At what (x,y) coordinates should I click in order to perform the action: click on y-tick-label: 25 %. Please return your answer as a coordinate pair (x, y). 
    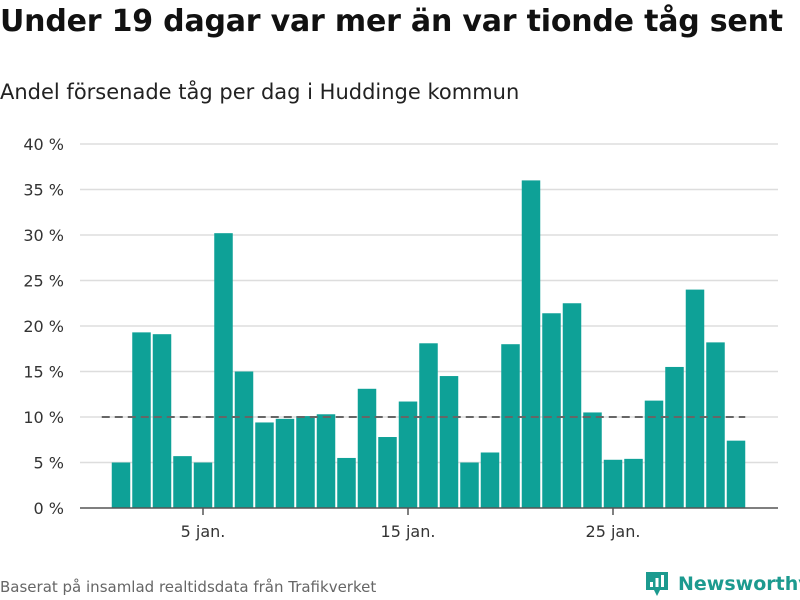
    Looking at the image, I should click on (43, 281).